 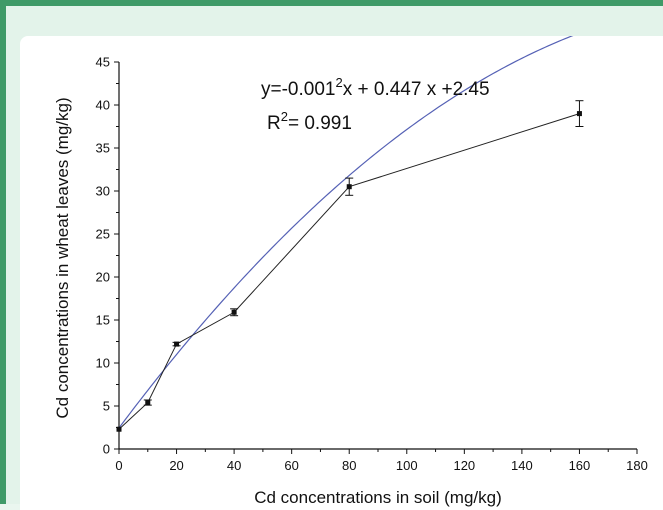 I want to click on x-tick-label: 60, so click(x=291, y=465).